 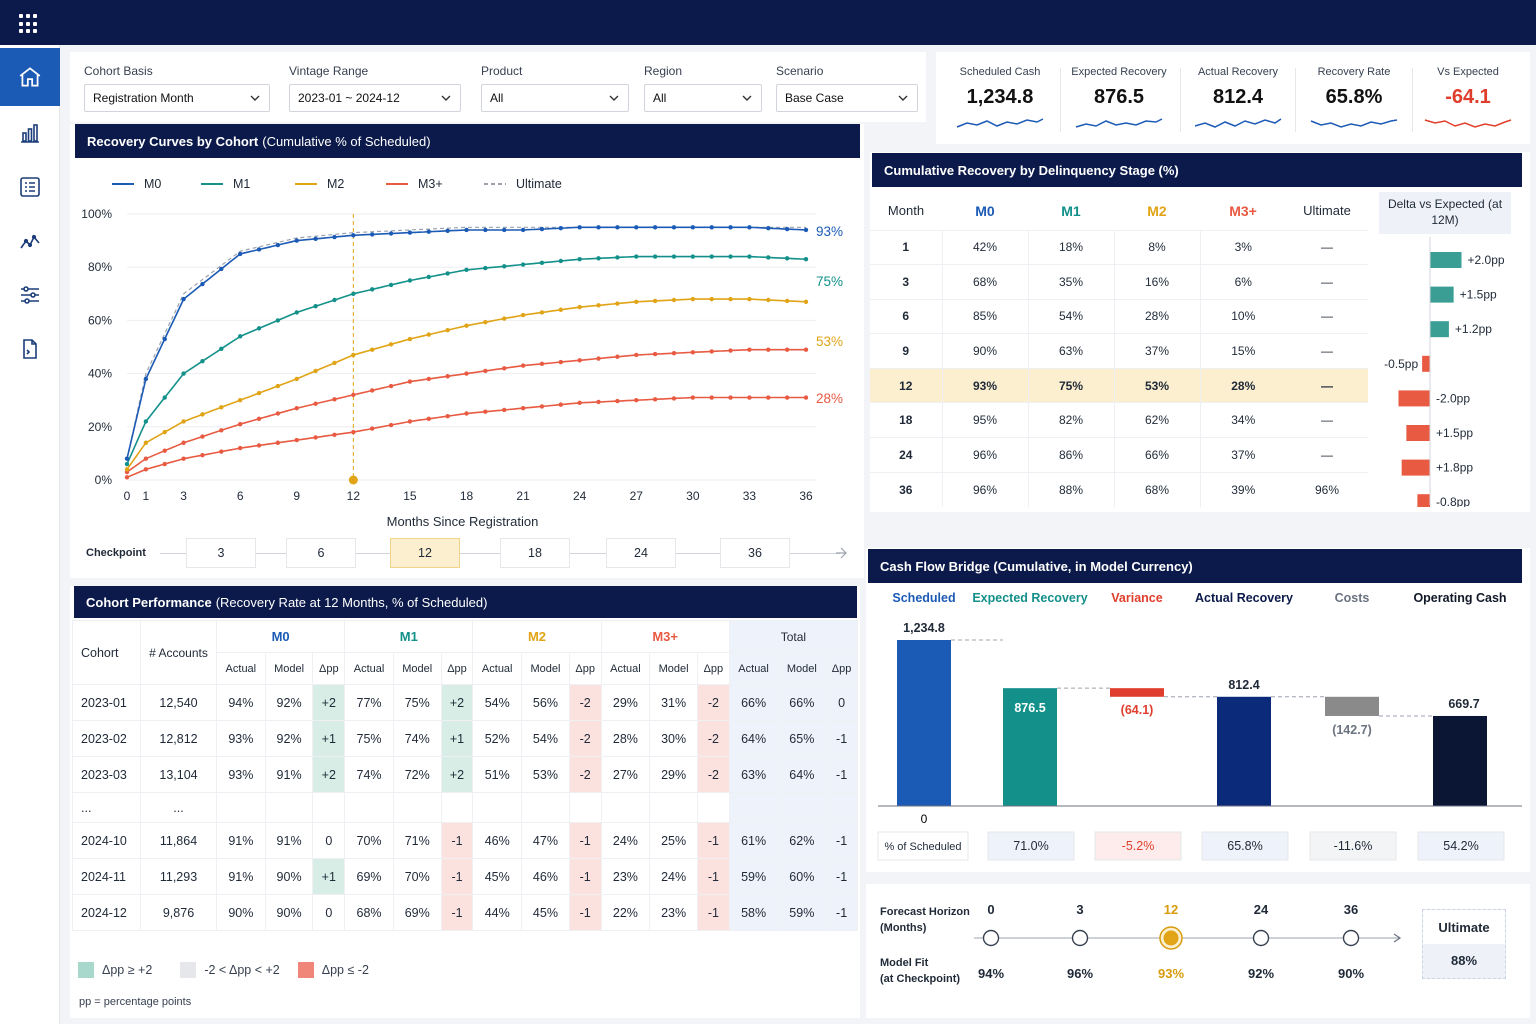 I want to click on table-row: 1 42% 18% 8% 3% —, so click(x=1119, y=247).